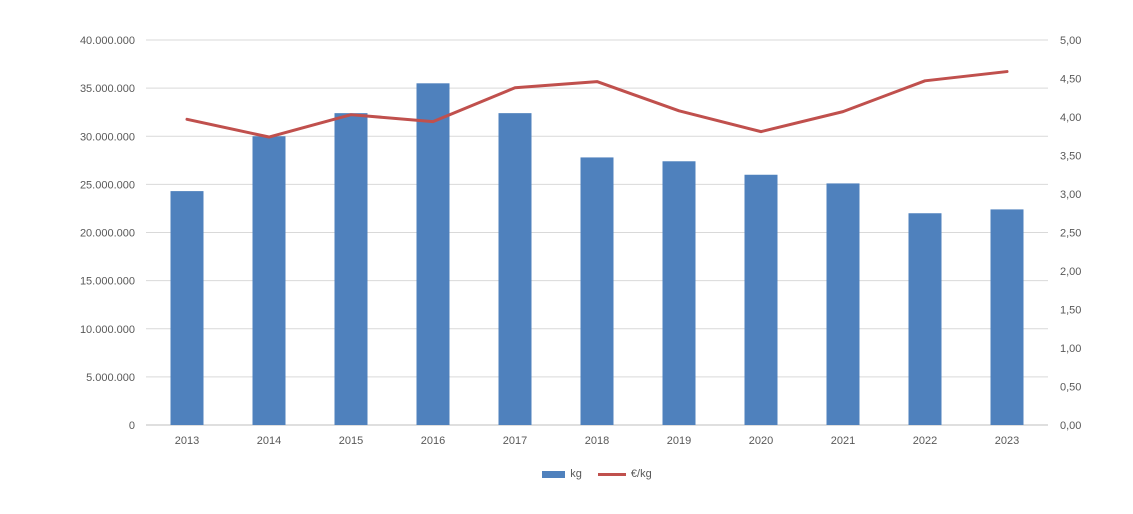 The height and width of the screenshot is (514, 1133). What do you see at coordinates (1070, 272) in the screenshot?
I see `right-axis-tick-label: 2,00` at bounding box center [1070, 272].